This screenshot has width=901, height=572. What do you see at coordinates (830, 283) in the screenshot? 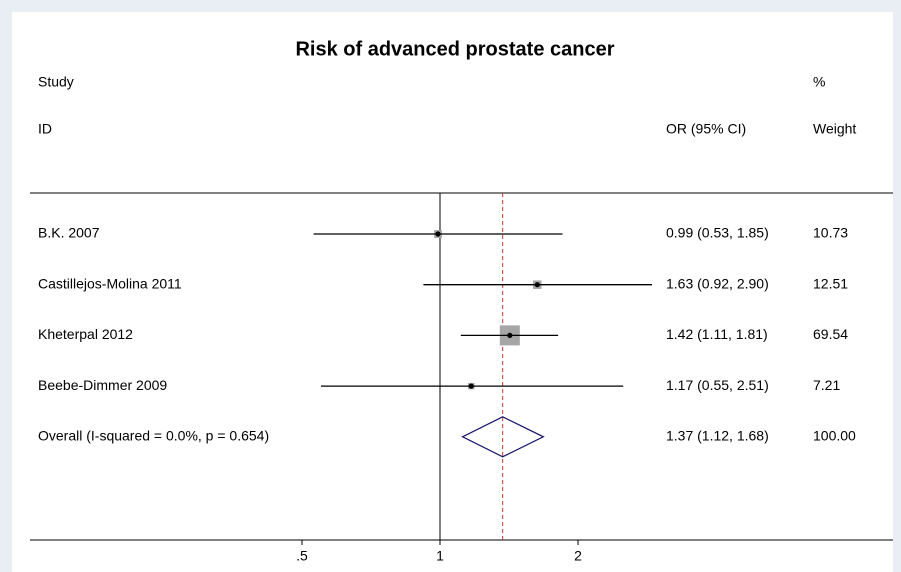
I see `weight-label: 12.51` at bounding box center [830, 283].